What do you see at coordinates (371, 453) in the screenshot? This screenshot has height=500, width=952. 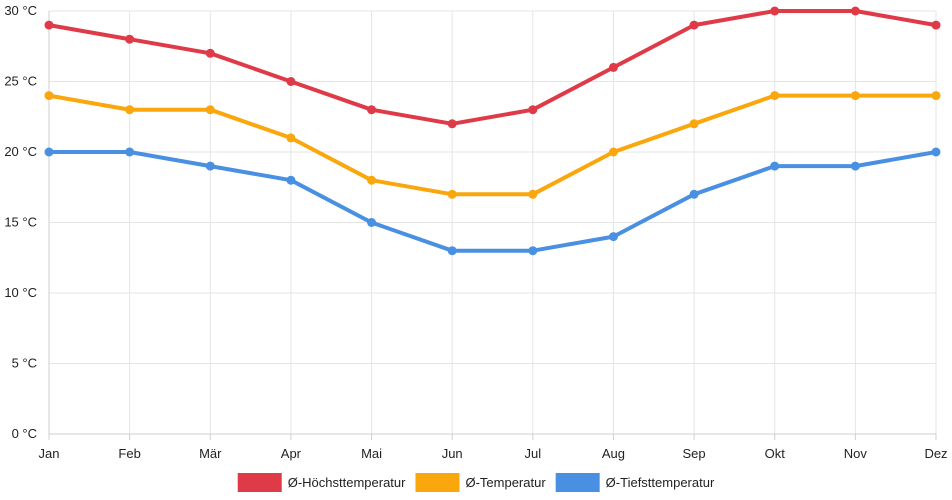 I see `x-tick-label: Mai` at bounding box center [371, 453].